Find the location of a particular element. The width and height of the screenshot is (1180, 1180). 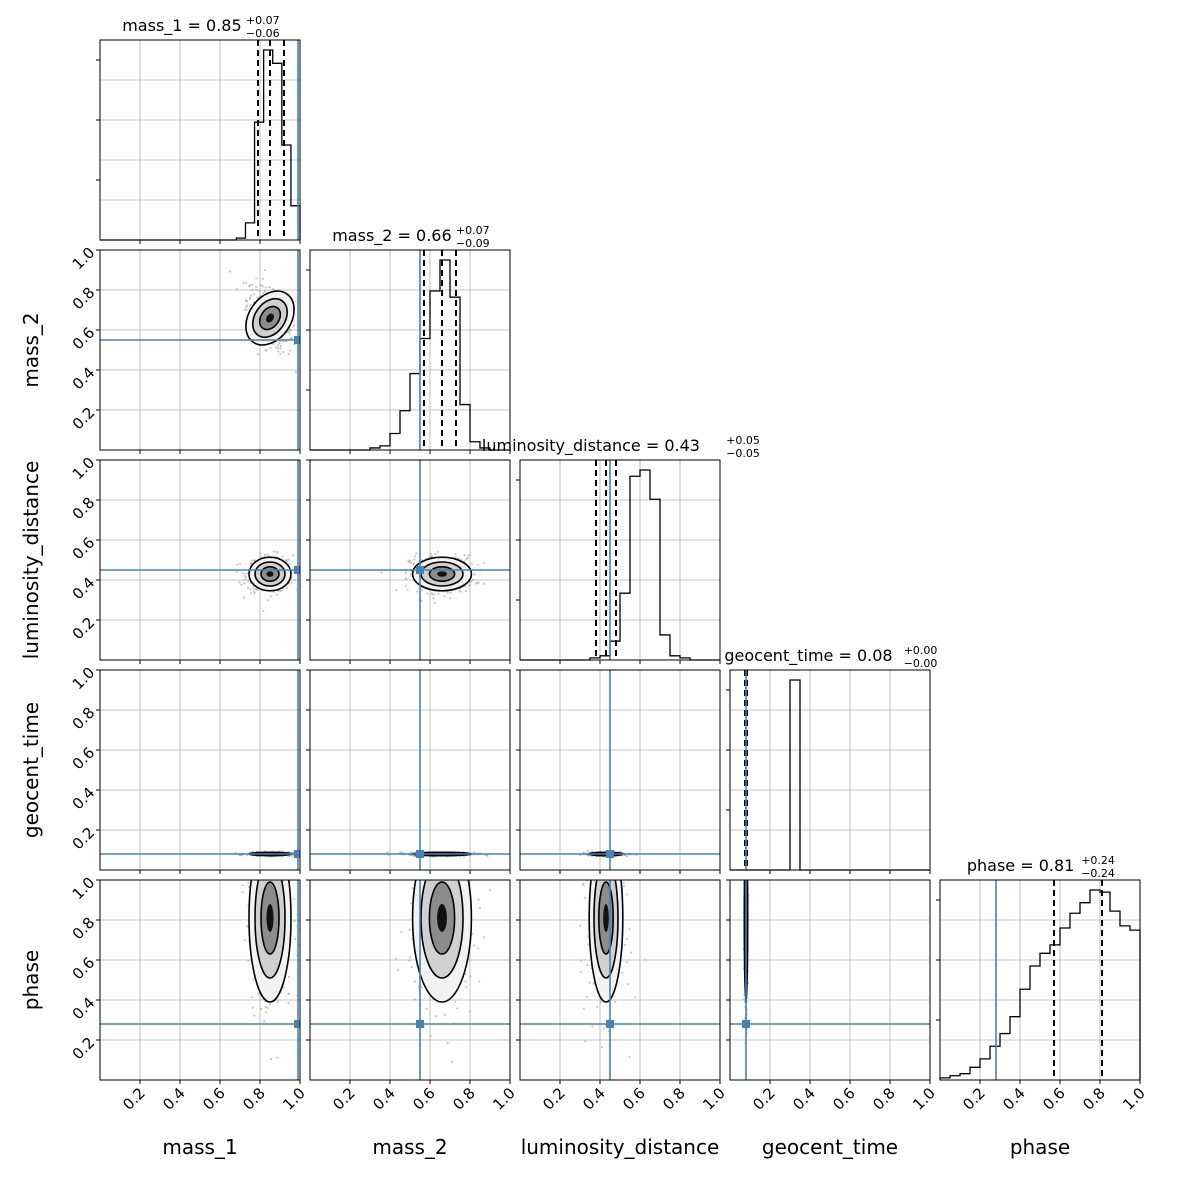

panel-mass_2-vs-phase: 0.2 0.4 0.6 0.8 1.0 is located at coordinates (412, 985).